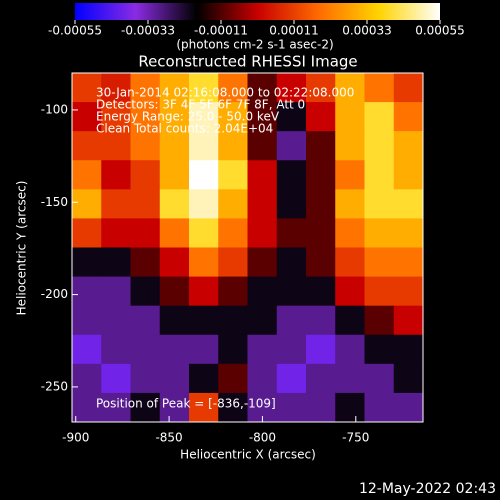 This screenshot has height=500, width=500. Describe the element at coordinates (75, 438) in the screenshot. I see `x-tick-label: -900` at that location.